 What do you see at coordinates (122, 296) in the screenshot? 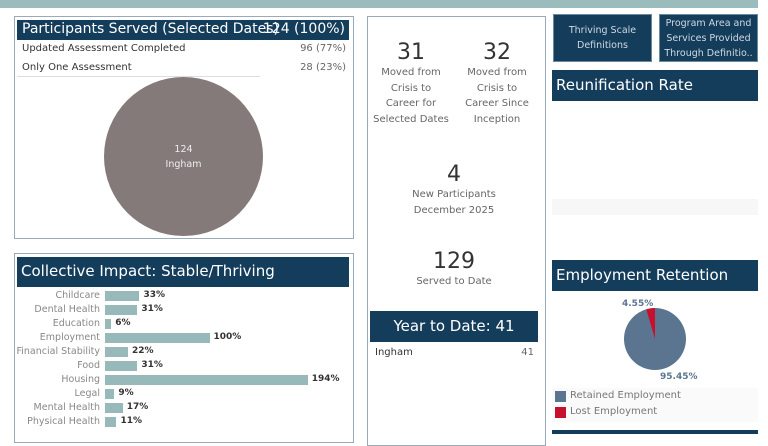
I see `bar-childcare` at bounding box center [122, 296].